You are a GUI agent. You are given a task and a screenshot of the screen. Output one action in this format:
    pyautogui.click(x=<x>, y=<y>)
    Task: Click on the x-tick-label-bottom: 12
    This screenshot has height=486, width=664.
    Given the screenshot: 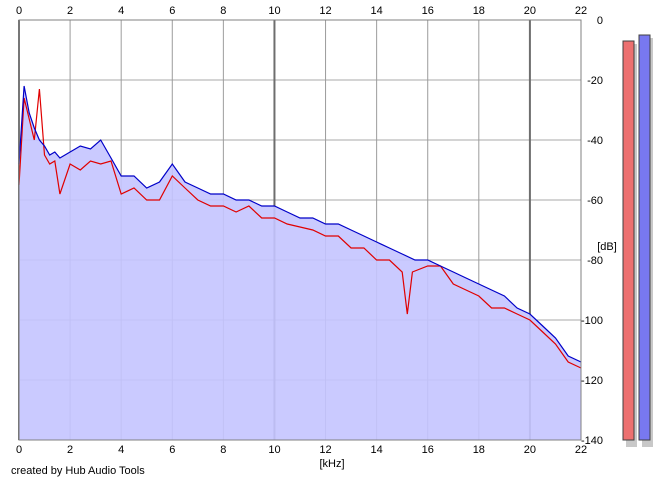 What is the action you would take?
    pyautogui.click(x=325, y=450)
    